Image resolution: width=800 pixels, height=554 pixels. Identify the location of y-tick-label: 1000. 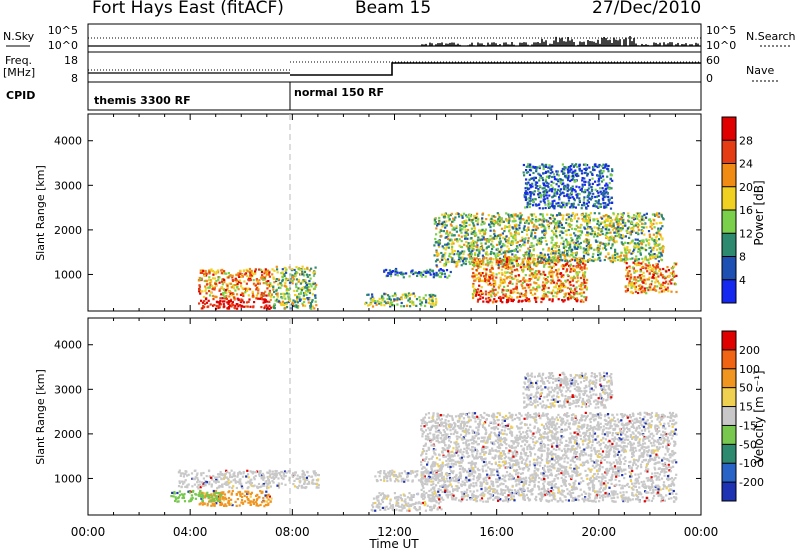
(68, 274).